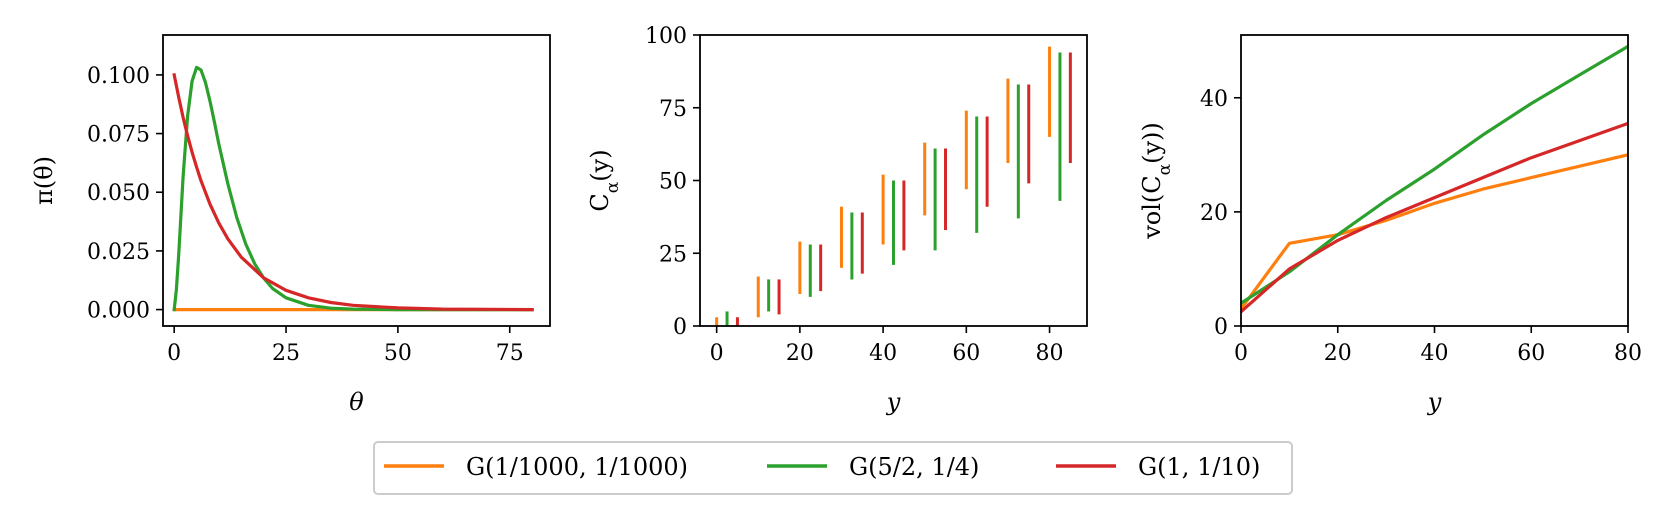 This screenshot has width=1660, height=518. I want to click on y-tick-label: 0.025, so click(118, 252).